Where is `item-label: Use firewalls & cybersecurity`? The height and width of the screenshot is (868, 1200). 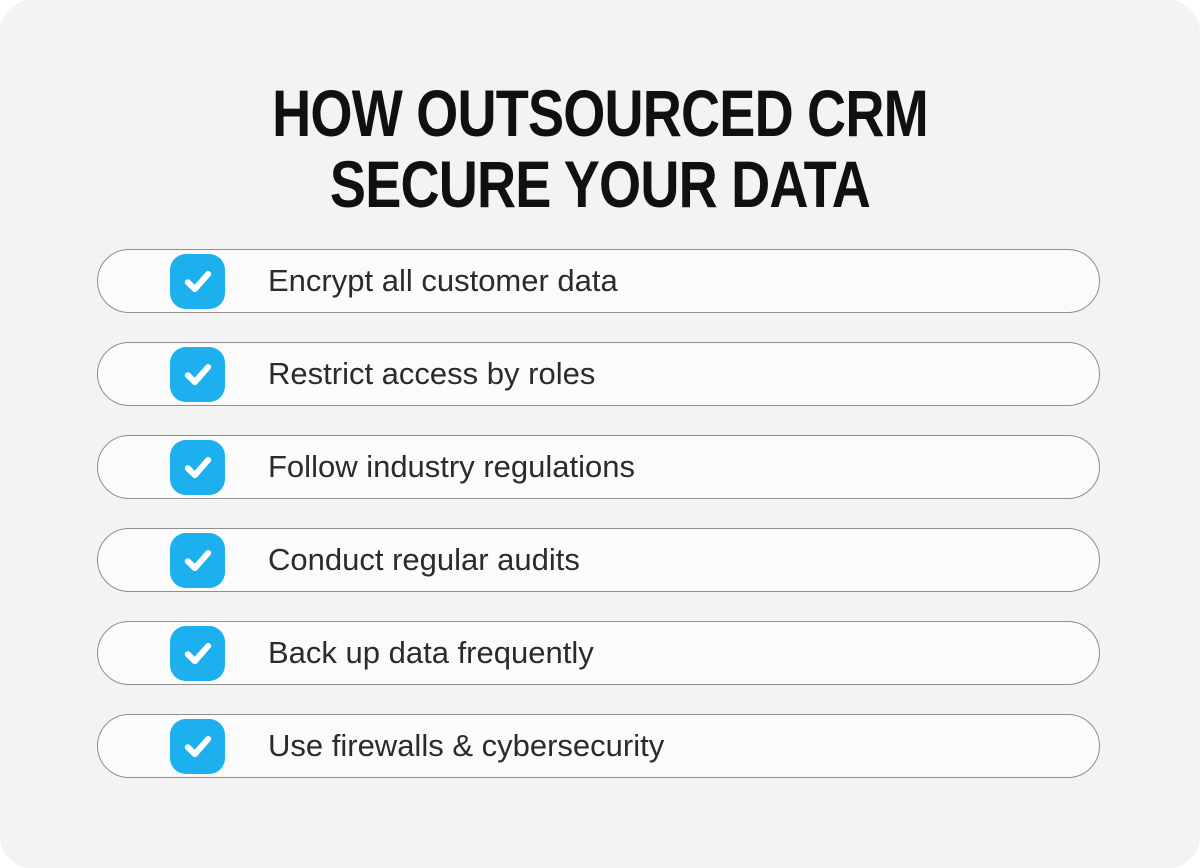 item-label: Use firewalls & cybersecurity is located at coordinates (466, 745).